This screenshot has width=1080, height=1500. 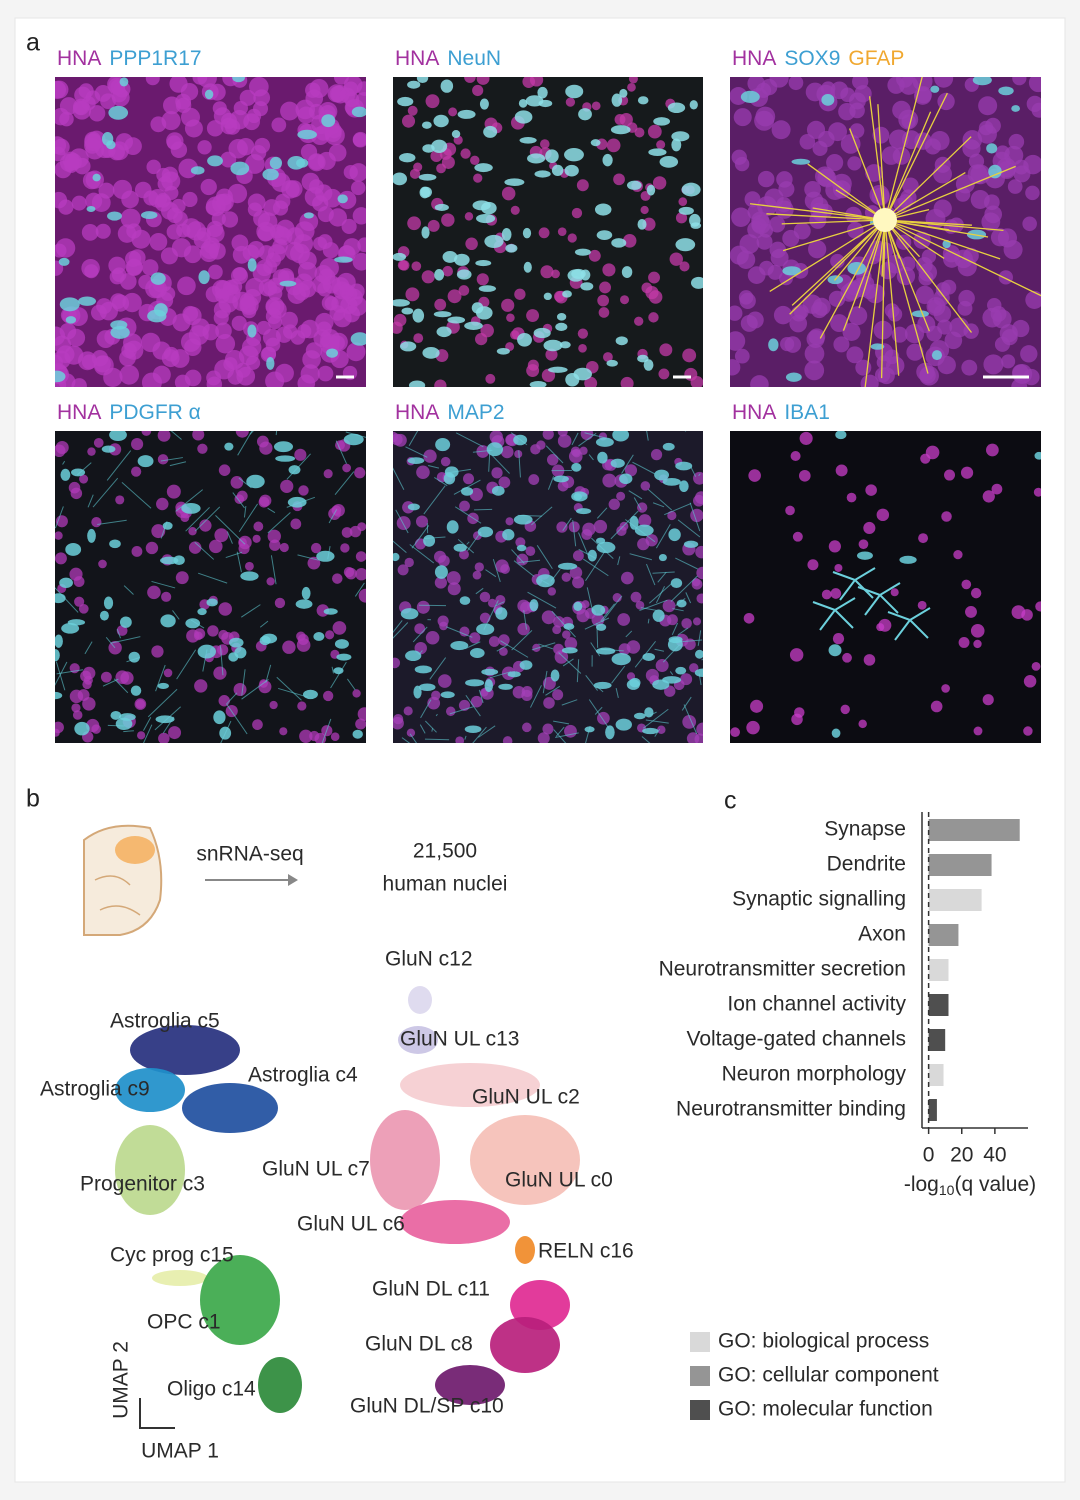 What do you see at coordinates (303, 1075) in the screenshot?
I see `cluster-label: Astroglia c4` at bounding box center [303, 1075].